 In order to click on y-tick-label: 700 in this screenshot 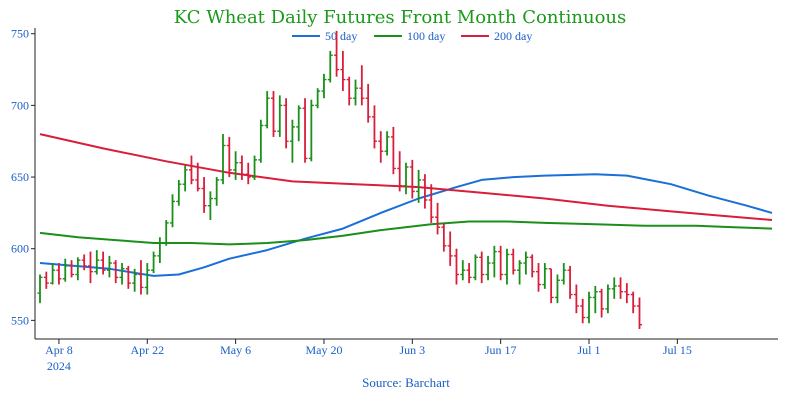, I will do `click(20, 105)`.